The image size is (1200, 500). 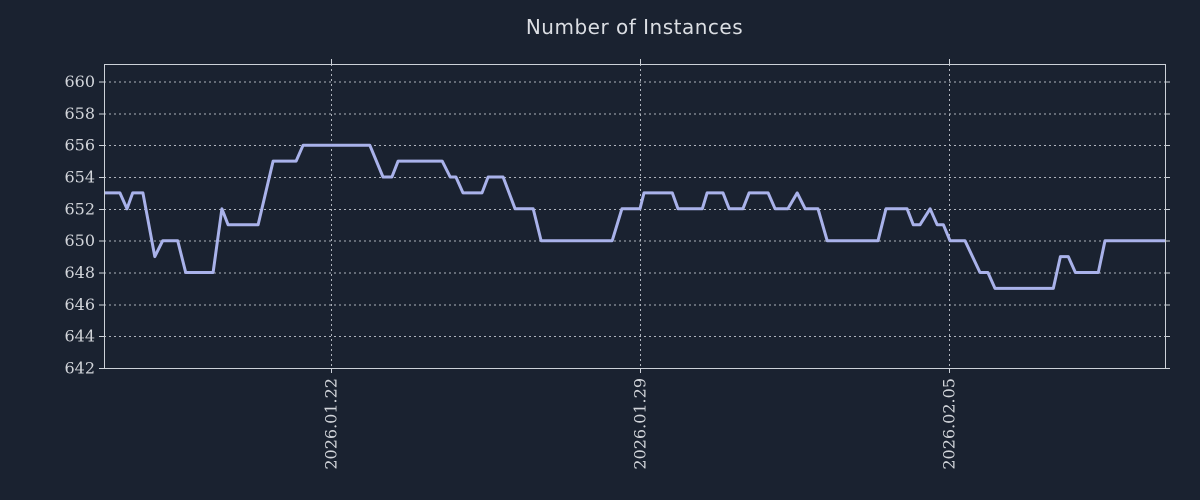 I want to click on x-tick-label: 2026.01.29, so click(x=640, y=424).